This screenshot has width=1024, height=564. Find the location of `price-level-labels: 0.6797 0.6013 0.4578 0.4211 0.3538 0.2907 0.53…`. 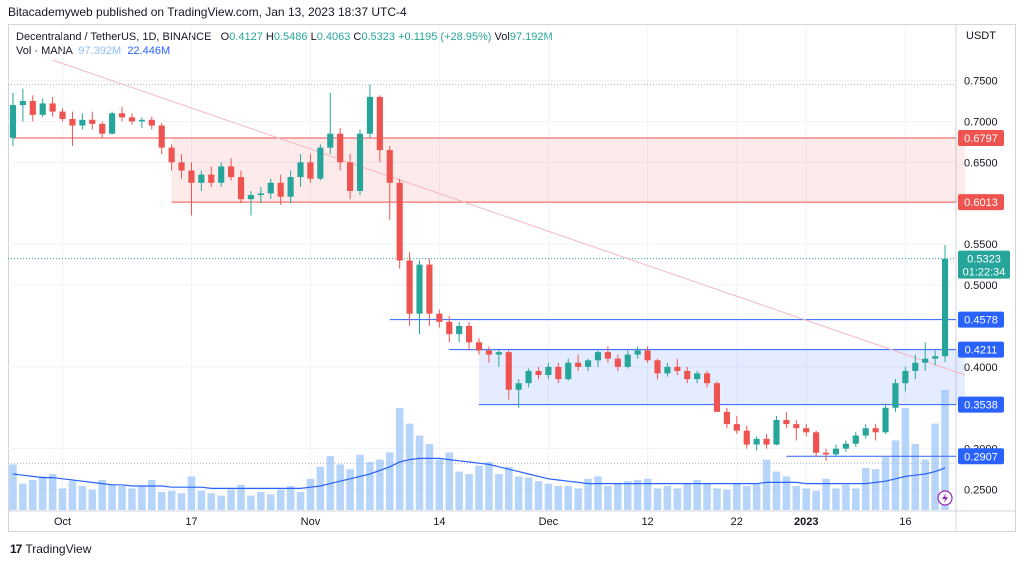

price-level-labels: 0.6797 0.6013 0.4578 0.4211 0.3538 0.2907 0.53… is located at coordinates (973, 318).